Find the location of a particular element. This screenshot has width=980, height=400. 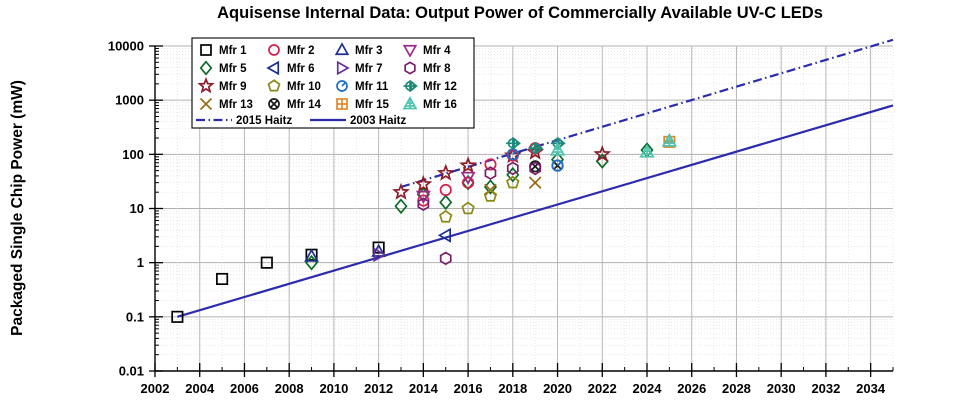

legend-box is located at coordinates (333, 83).